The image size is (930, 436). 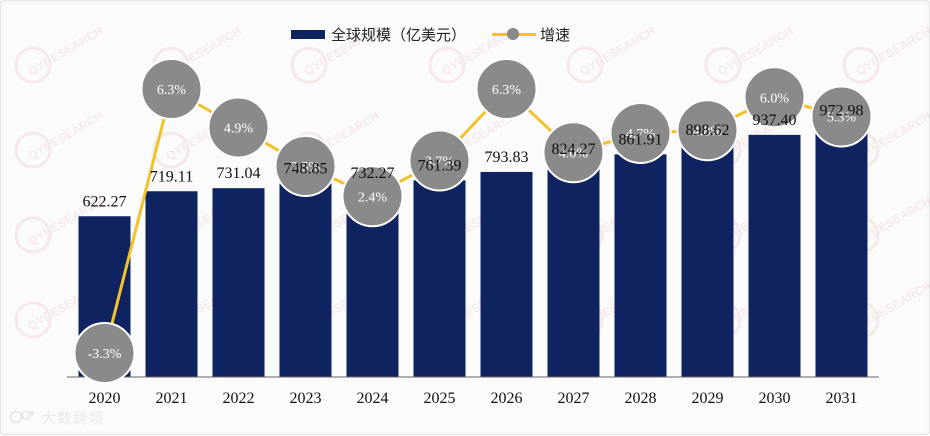 What do you see at coordinates (171, 284) in the screenshot?
I see `bar-2021` at bounding box center [171, 284].